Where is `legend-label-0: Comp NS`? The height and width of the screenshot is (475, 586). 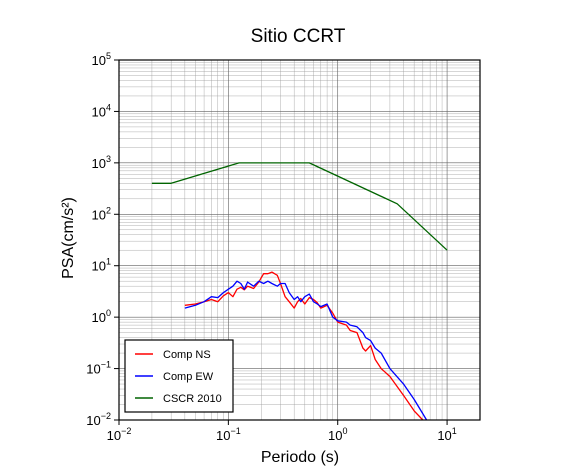 legend-label-0: Comp NS is located at coordinates (187, 355).